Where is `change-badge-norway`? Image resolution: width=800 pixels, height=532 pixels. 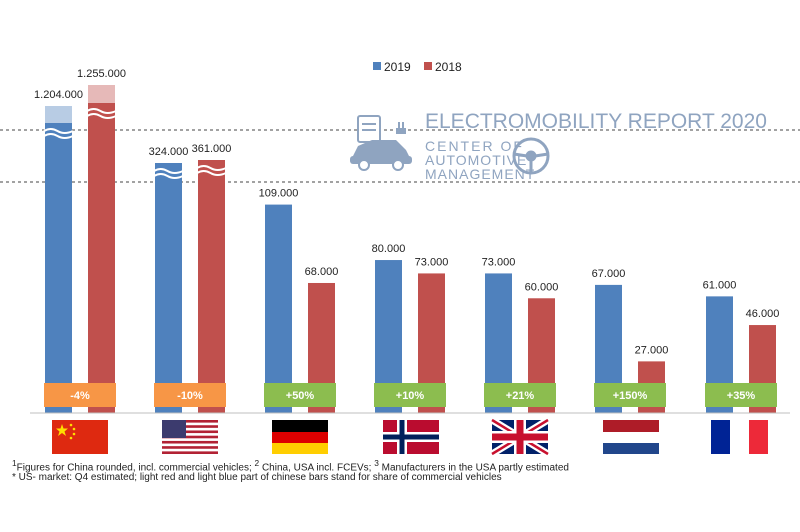 change-badge-norway is located at coordinates (410, 395).